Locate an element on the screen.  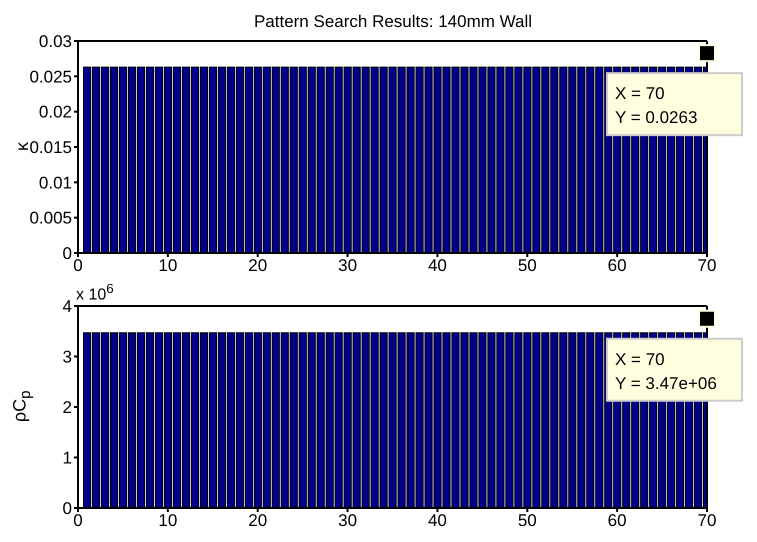
chart-title: Pattern Search Results: 140mm Wall is located at coordinates (393, 22).